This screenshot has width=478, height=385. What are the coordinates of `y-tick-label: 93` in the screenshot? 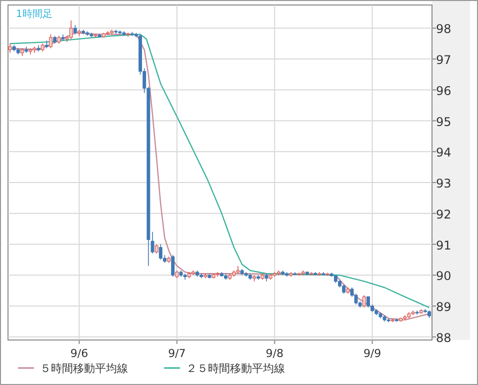 It's located at (444, 183).